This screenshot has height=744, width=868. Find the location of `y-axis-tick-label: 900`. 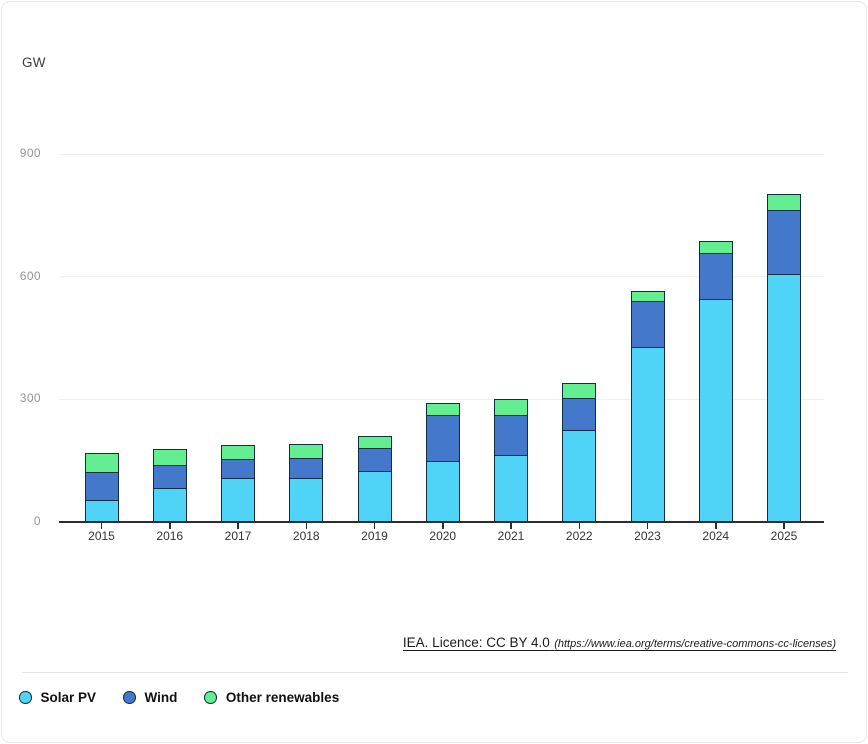

y-axis-tick-label: 900 is located at coordinates (30, 153).